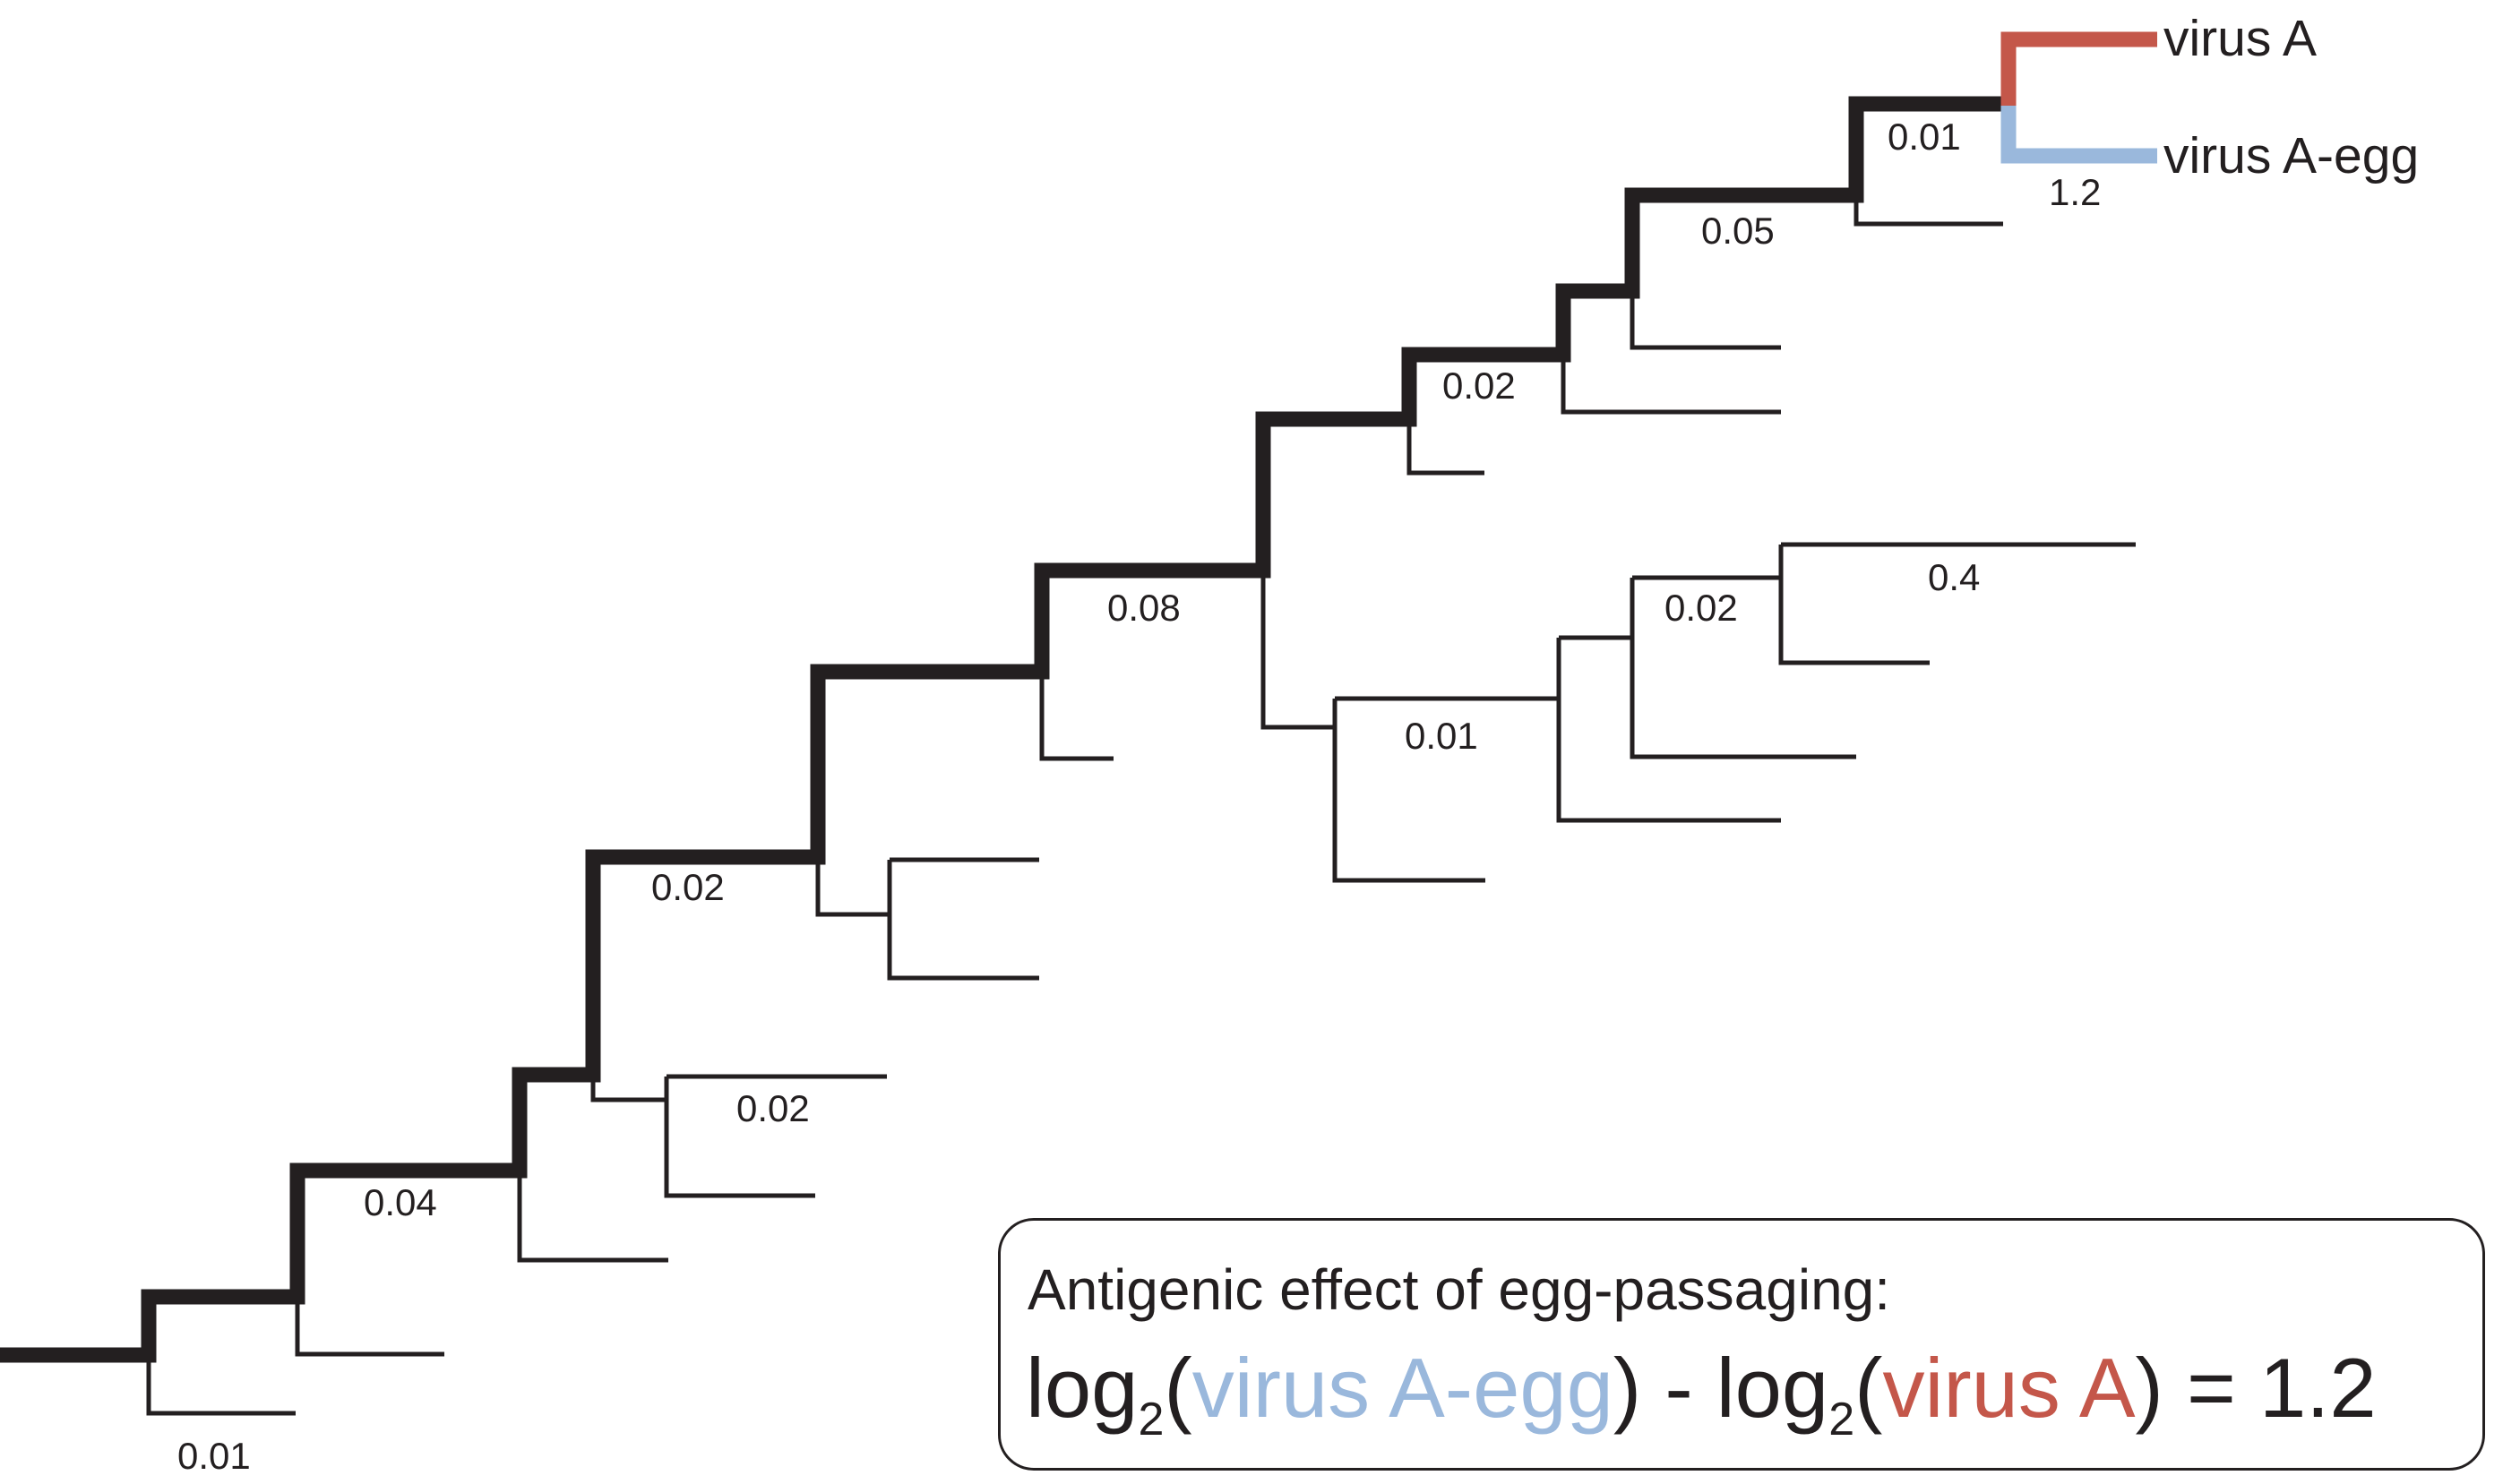 The width and height of the screenshot is (2503, 1484). I want to click on virus-a-branch, so click(2078, 69).